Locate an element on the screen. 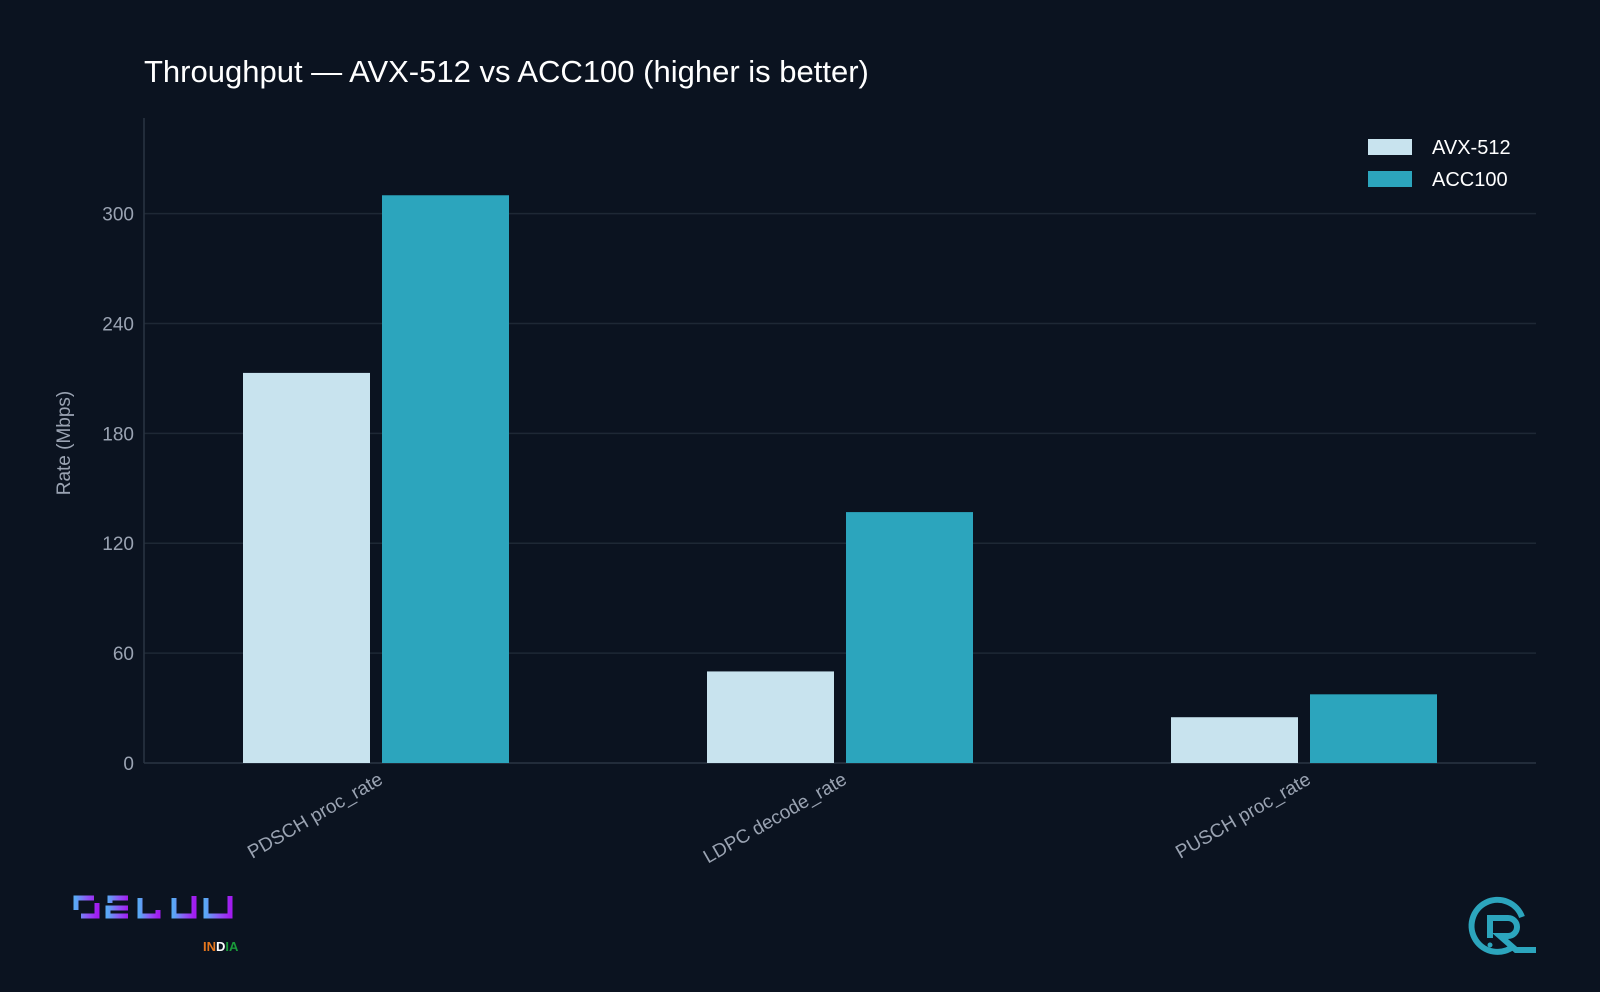 This screenshot has height=992, width=1600. x-tick-label: PUSCH proc_rate is located at coordinates (1243, 816).